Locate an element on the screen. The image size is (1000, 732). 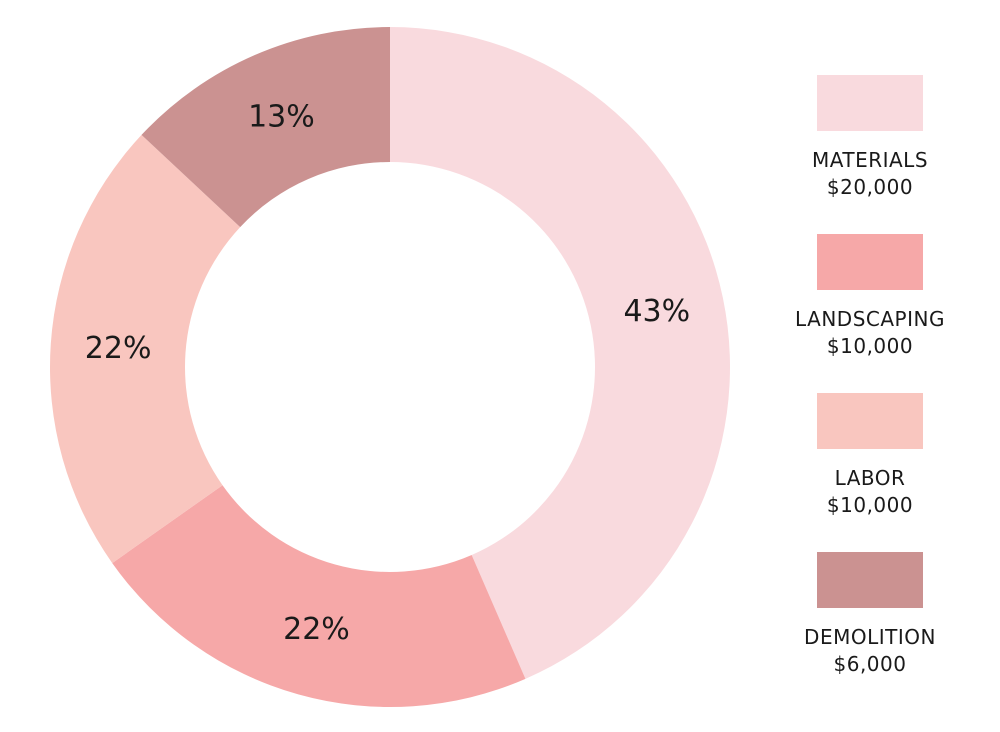
legend-swatch-materials is located at coordinates (870, 103).